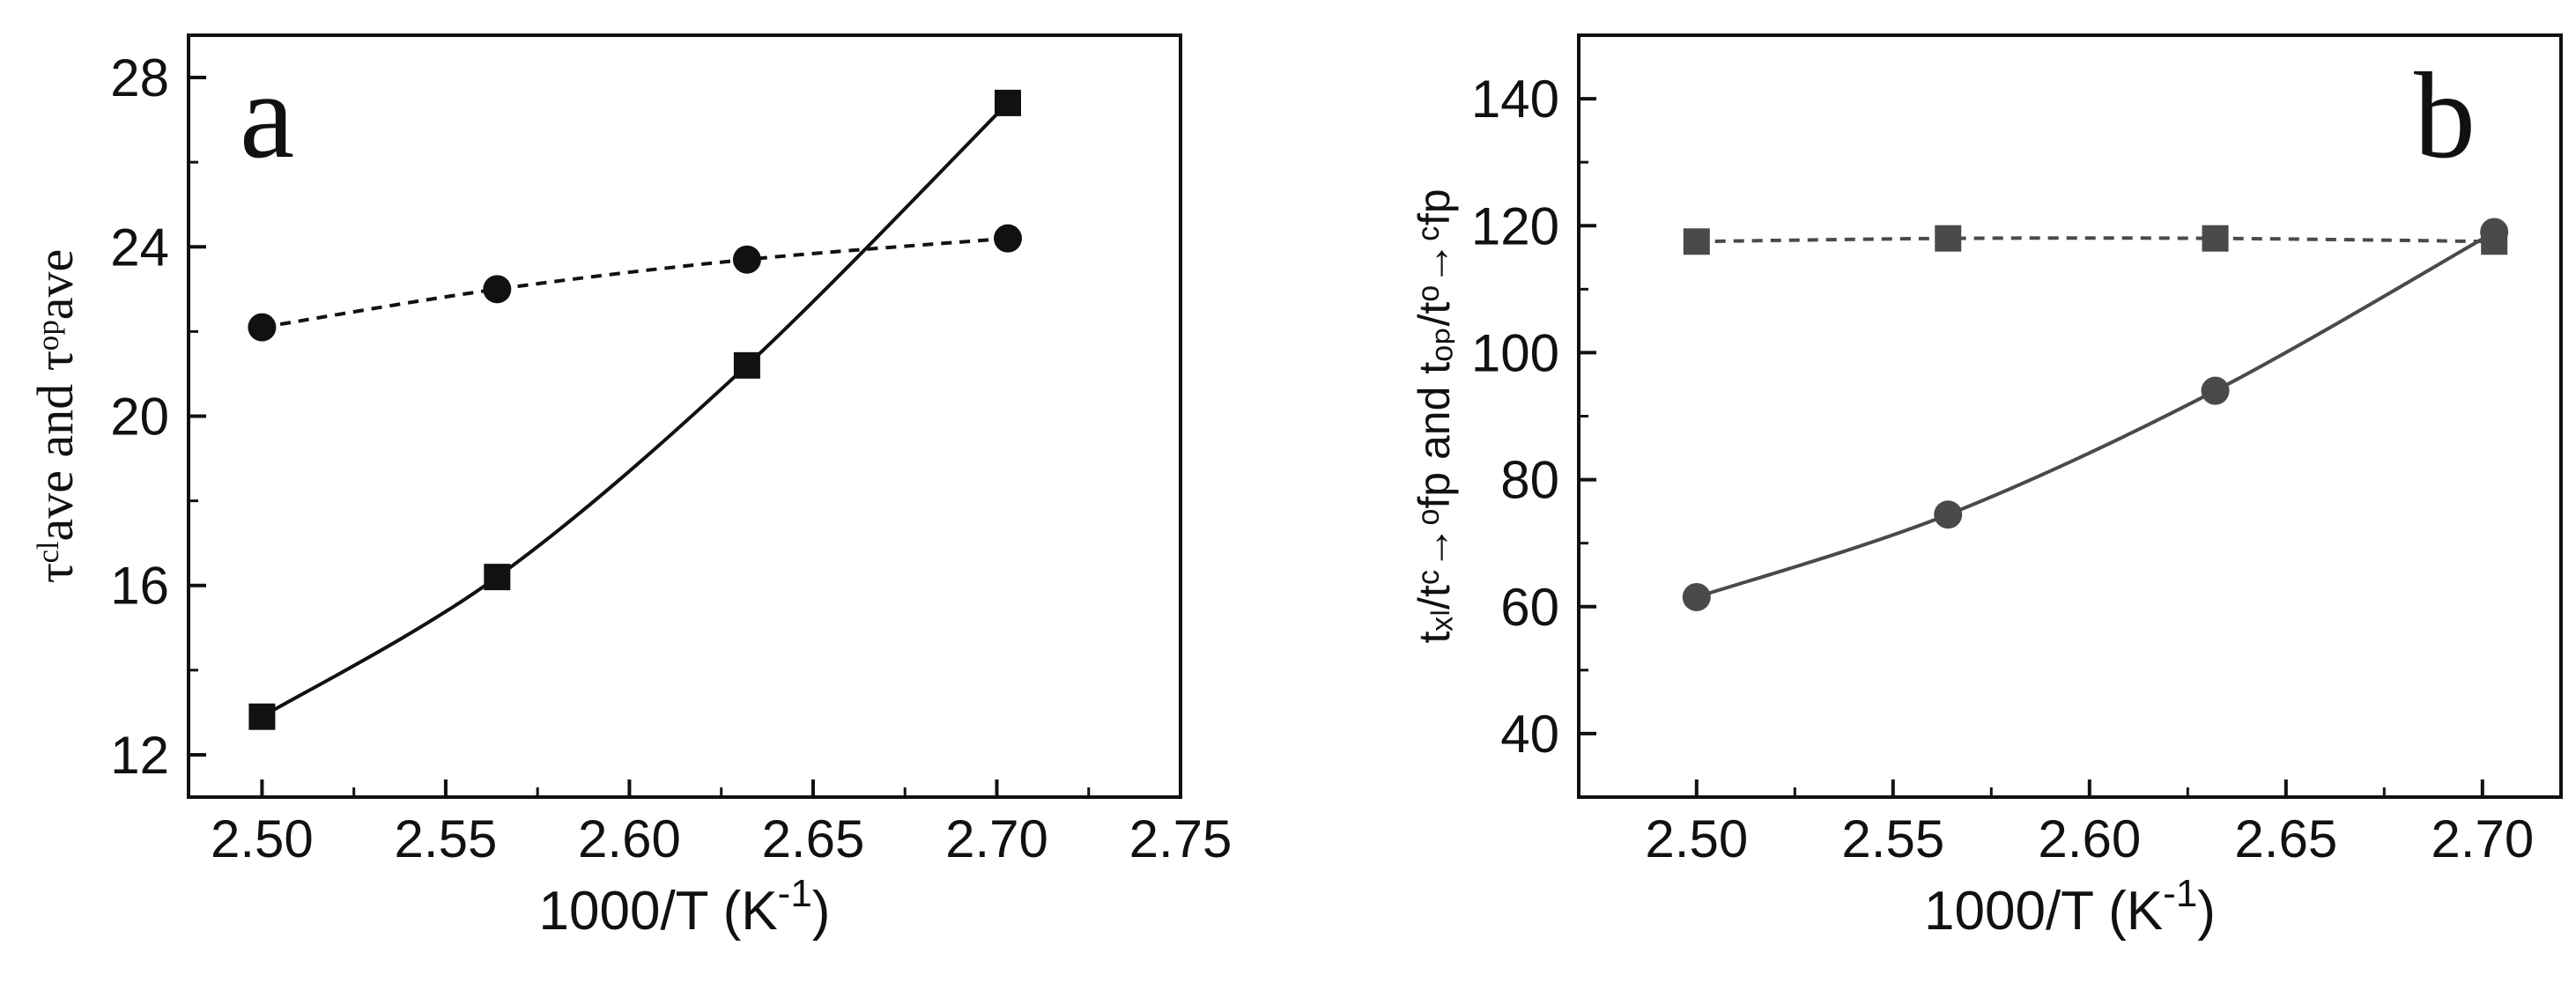  I want to click on y-tick-label: 16, so click(139, 586).